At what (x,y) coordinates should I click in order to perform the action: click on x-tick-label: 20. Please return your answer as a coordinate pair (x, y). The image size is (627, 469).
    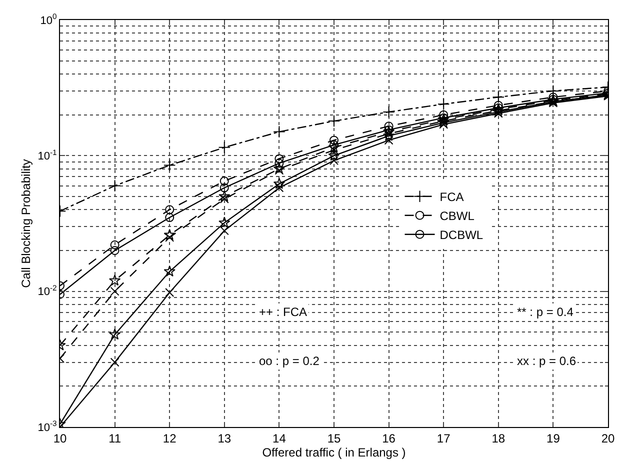
    Looking at the image, I should click on (608, 438).